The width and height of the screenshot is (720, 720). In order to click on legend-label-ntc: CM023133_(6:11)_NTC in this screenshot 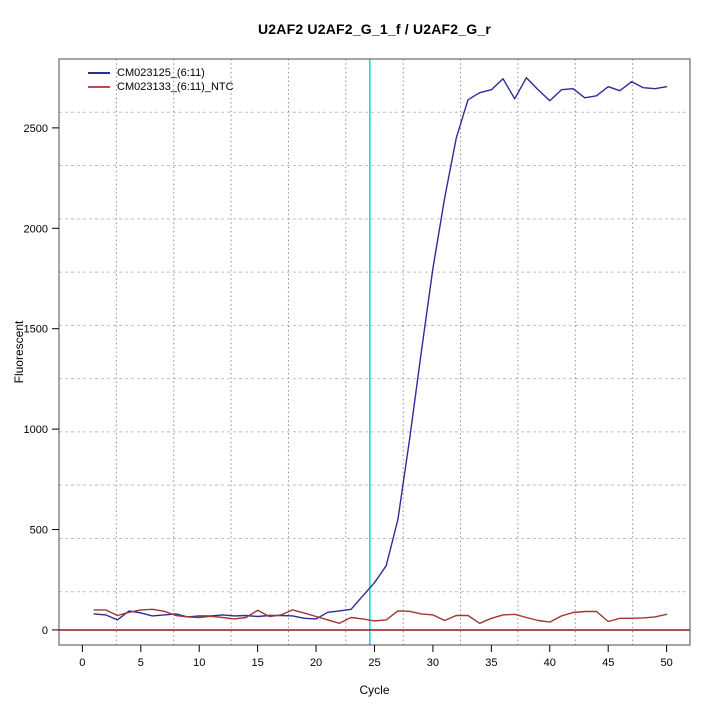, I will do `click(175, 87)`.